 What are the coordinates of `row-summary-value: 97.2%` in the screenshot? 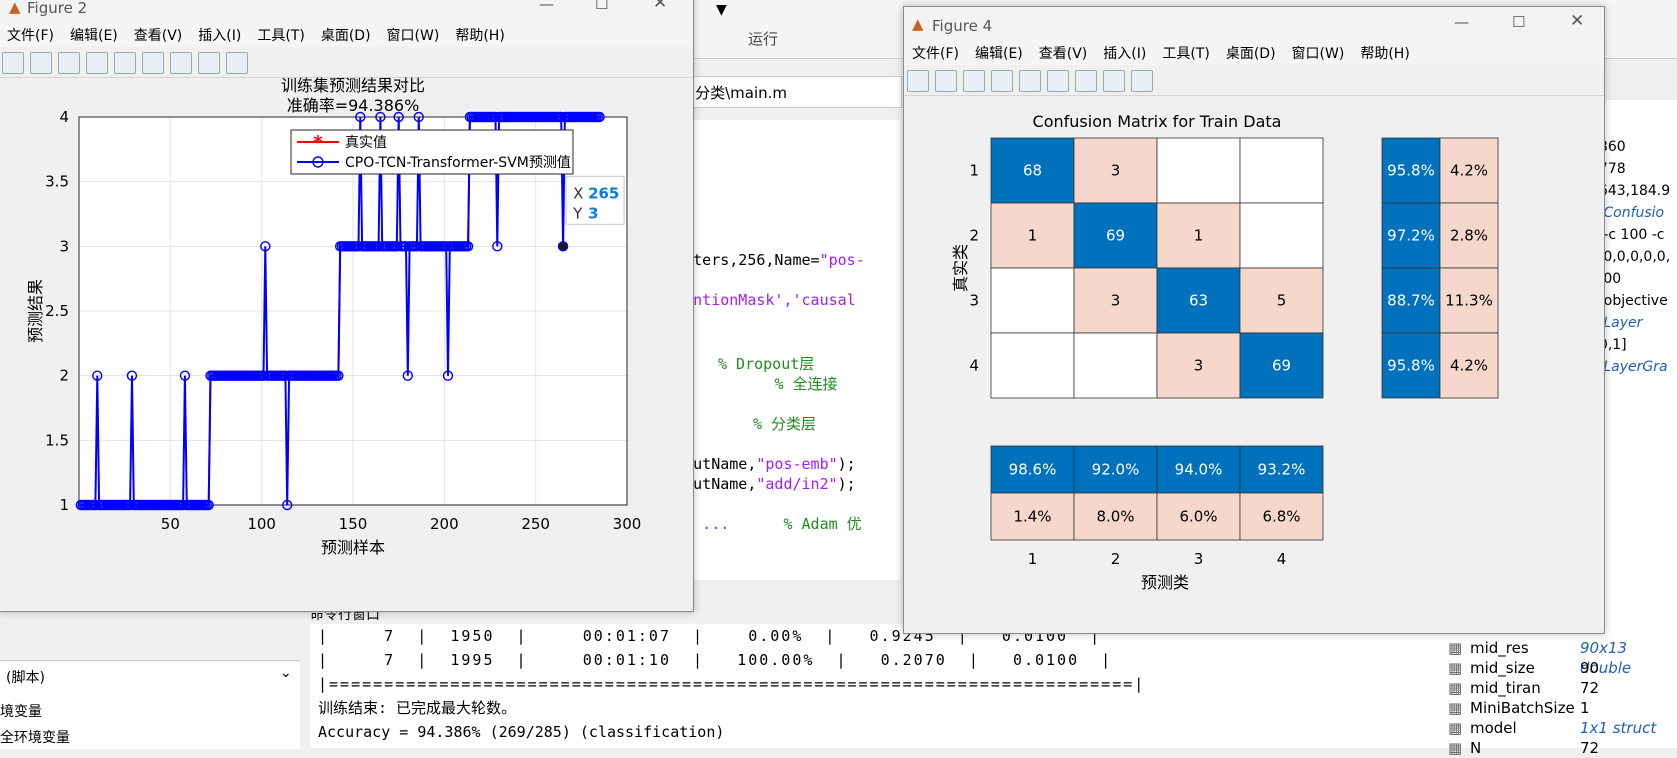 It's located at (1411, 236).